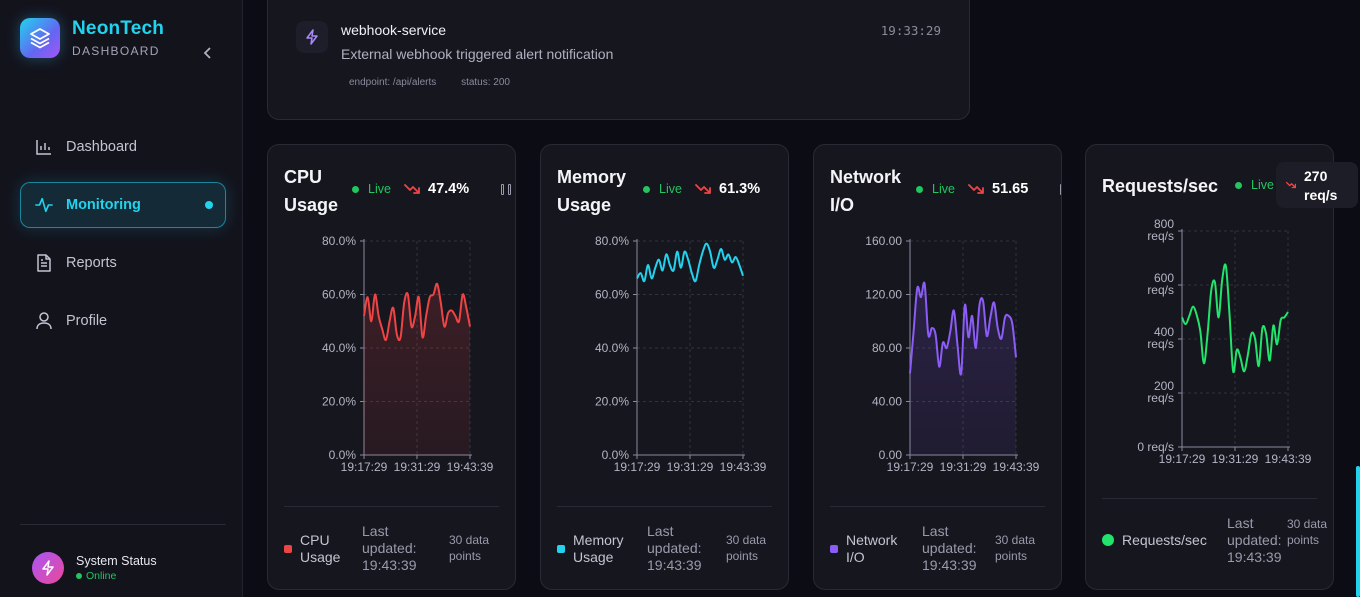 This screenshot has width=1360, height=597. I want to click on trend-badge: 270 req/s, so click(1317, 185).